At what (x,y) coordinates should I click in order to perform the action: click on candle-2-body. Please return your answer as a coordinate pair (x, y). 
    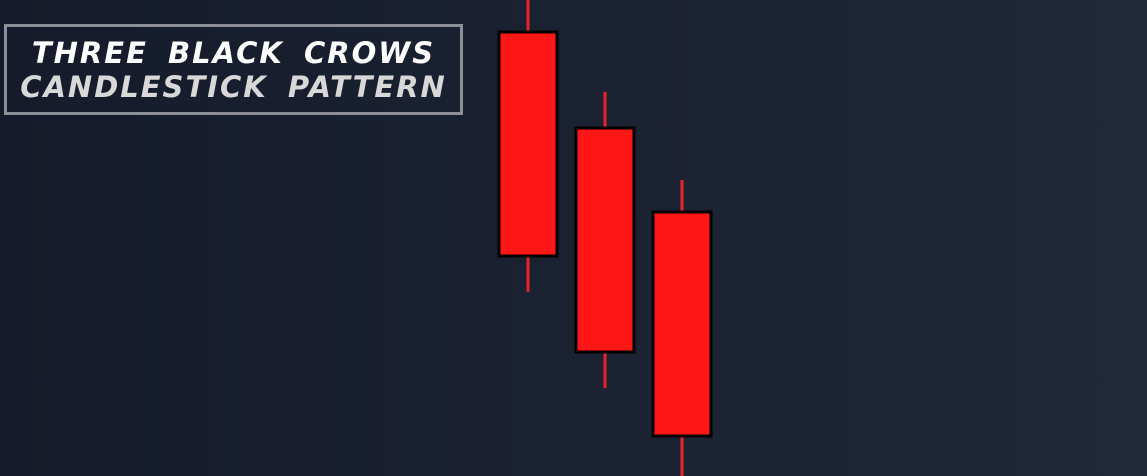
    Looking at the image, I should click on (605, 240).